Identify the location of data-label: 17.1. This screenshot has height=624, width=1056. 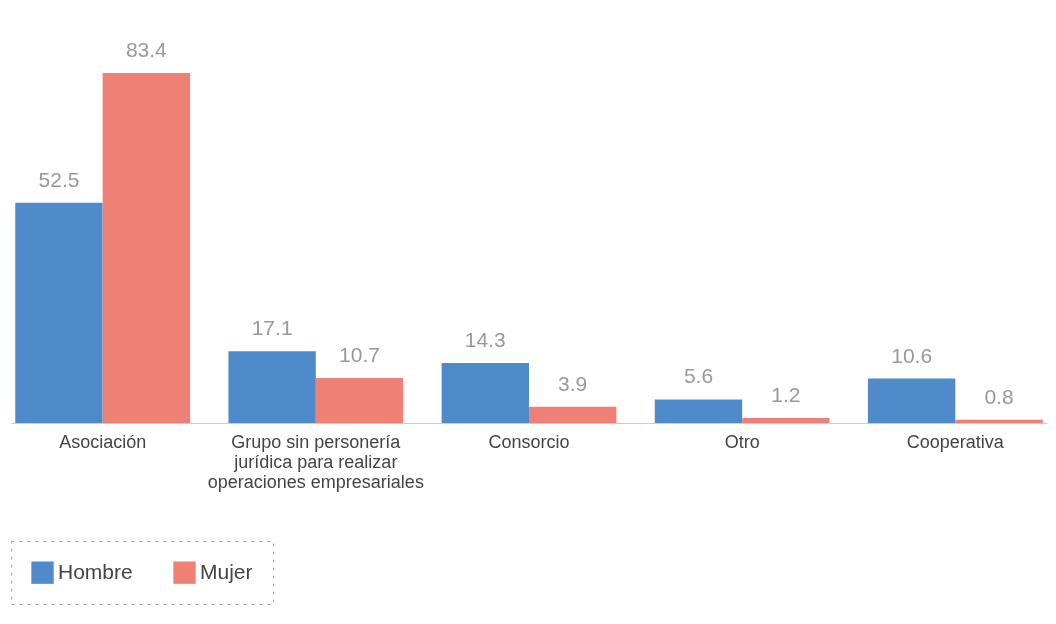
(272, 328).